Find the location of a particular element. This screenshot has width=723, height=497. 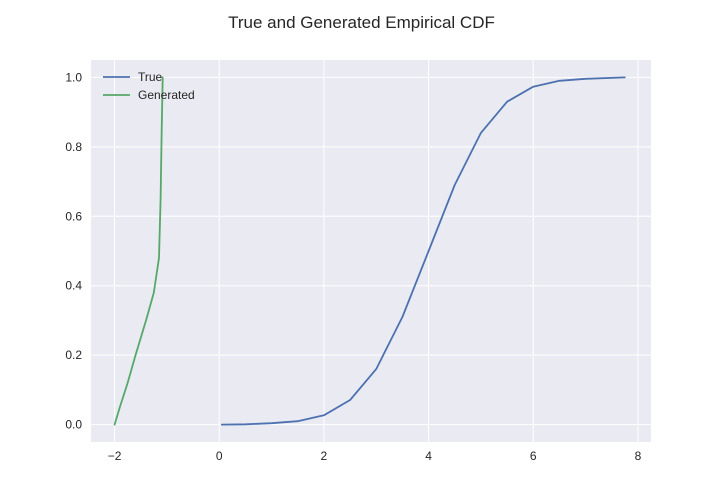

x-tick-label: −2 is located at coordinates (115, 456).